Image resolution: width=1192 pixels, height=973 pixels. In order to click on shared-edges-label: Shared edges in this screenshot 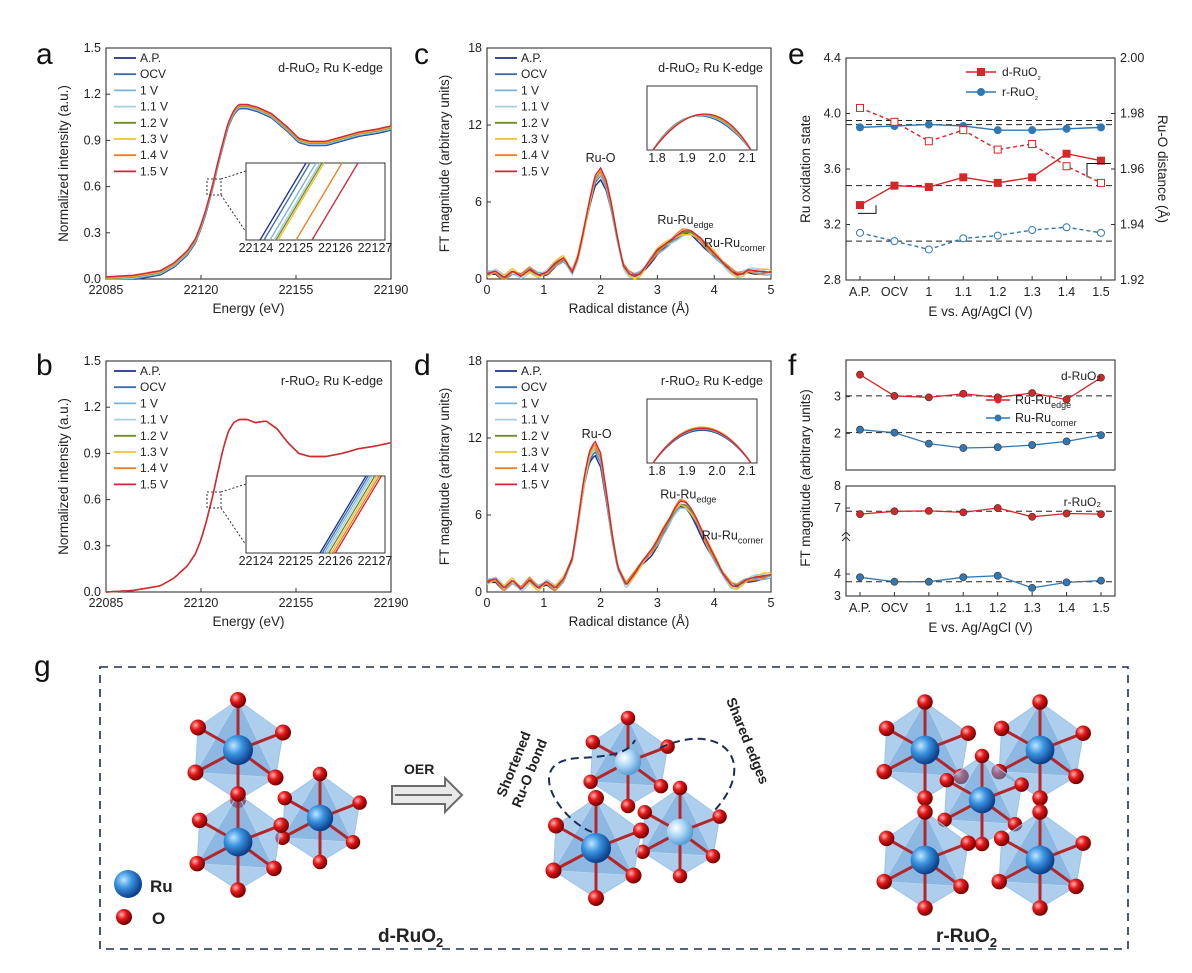, I will do `click(747, 740)`.